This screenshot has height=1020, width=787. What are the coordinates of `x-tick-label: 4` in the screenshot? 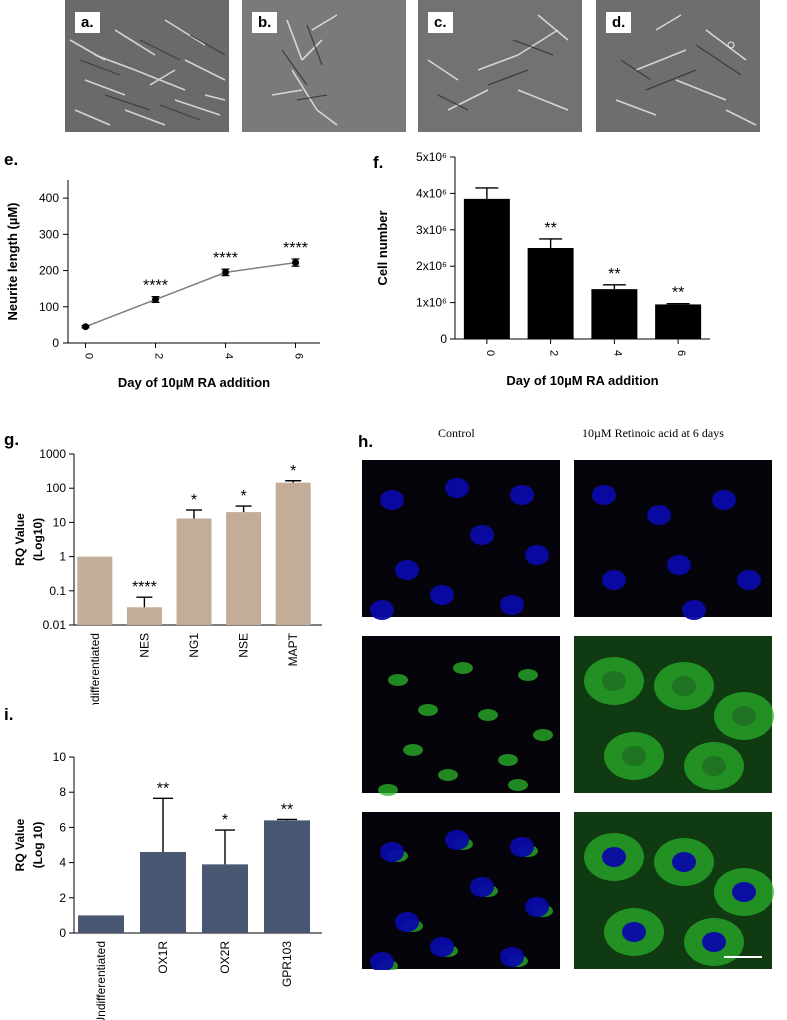 It's located at (617, 353).